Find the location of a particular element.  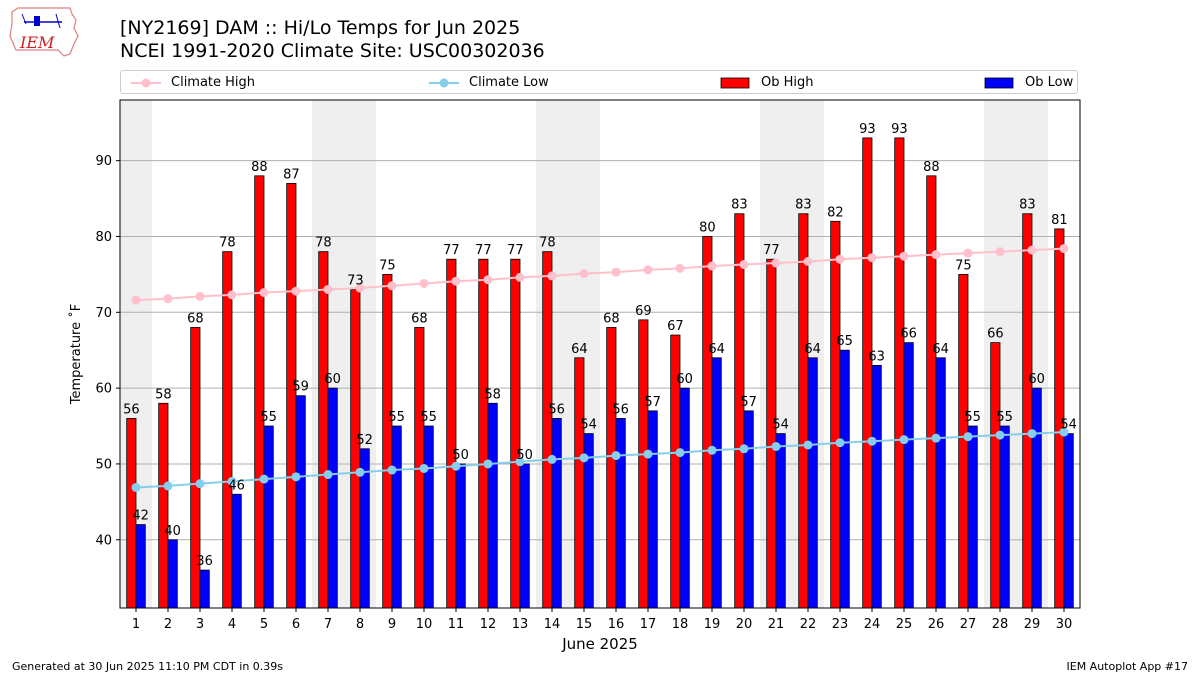

data-label-ob-low: 56 is located at coordinates (620, 409).